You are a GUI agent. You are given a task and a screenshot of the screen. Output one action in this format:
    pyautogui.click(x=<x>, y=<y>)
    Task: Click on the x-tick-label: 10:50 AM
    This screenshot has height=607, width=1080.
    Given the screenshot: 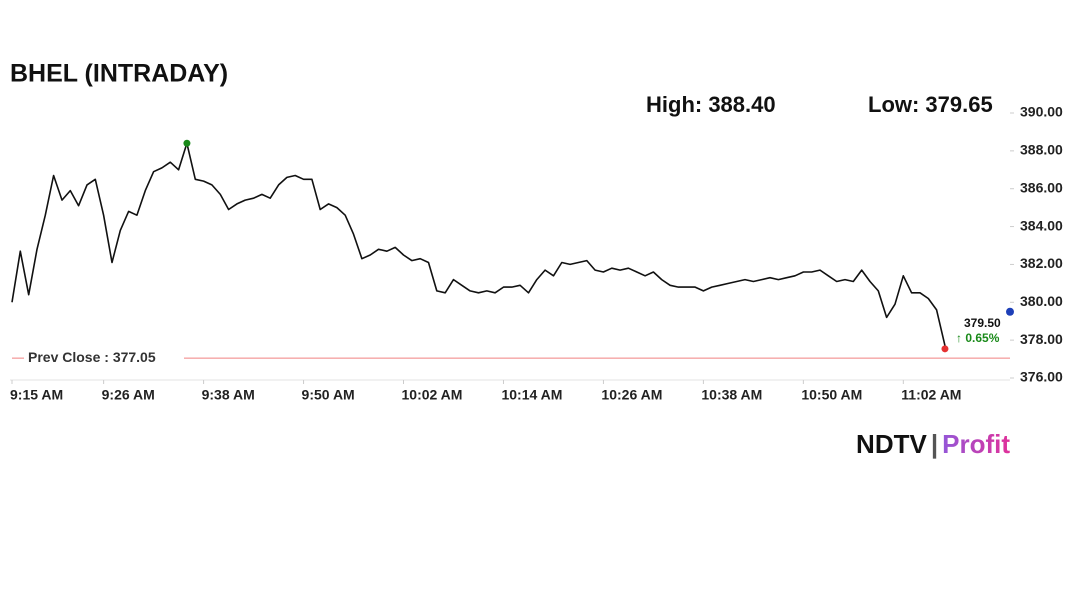 What is the action you would take?
    pyautogui.click(x=831, y=395)
    